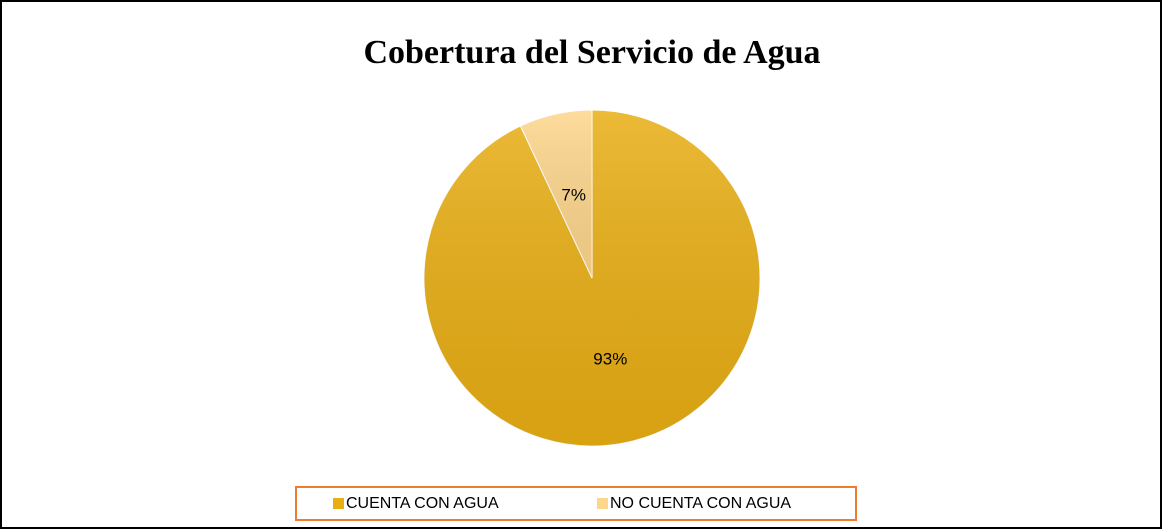 The image size is (1162, 529). I want to click on legend-box, so click(576, 503).